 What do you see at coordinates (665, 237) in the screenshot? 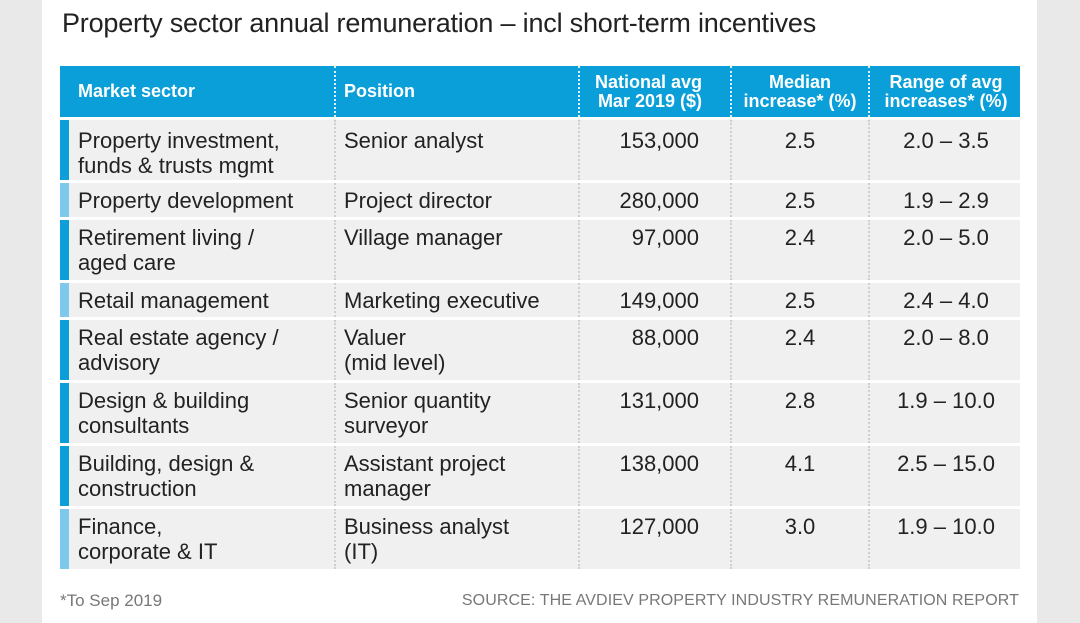
I see `cell-national-avg: 97,000` at bounding box center [665, 237].